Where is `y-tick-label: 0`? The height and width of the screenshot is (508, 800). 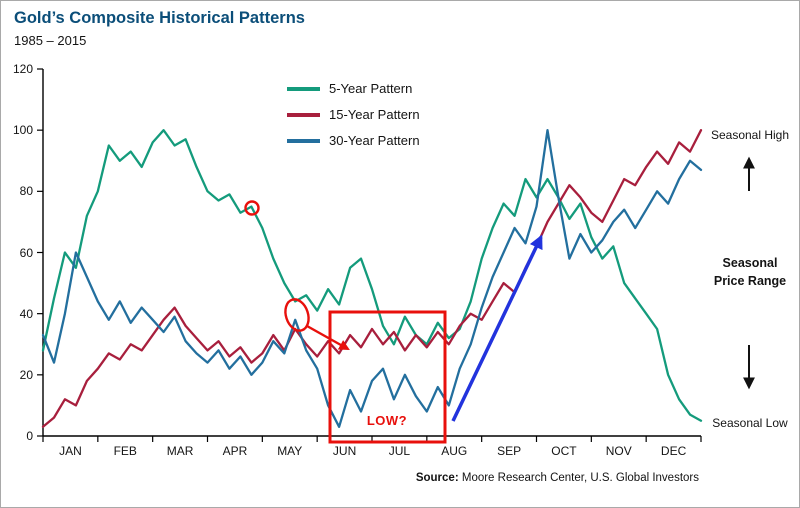
y-tick-label: 0 is located at coordinates (29, 436).